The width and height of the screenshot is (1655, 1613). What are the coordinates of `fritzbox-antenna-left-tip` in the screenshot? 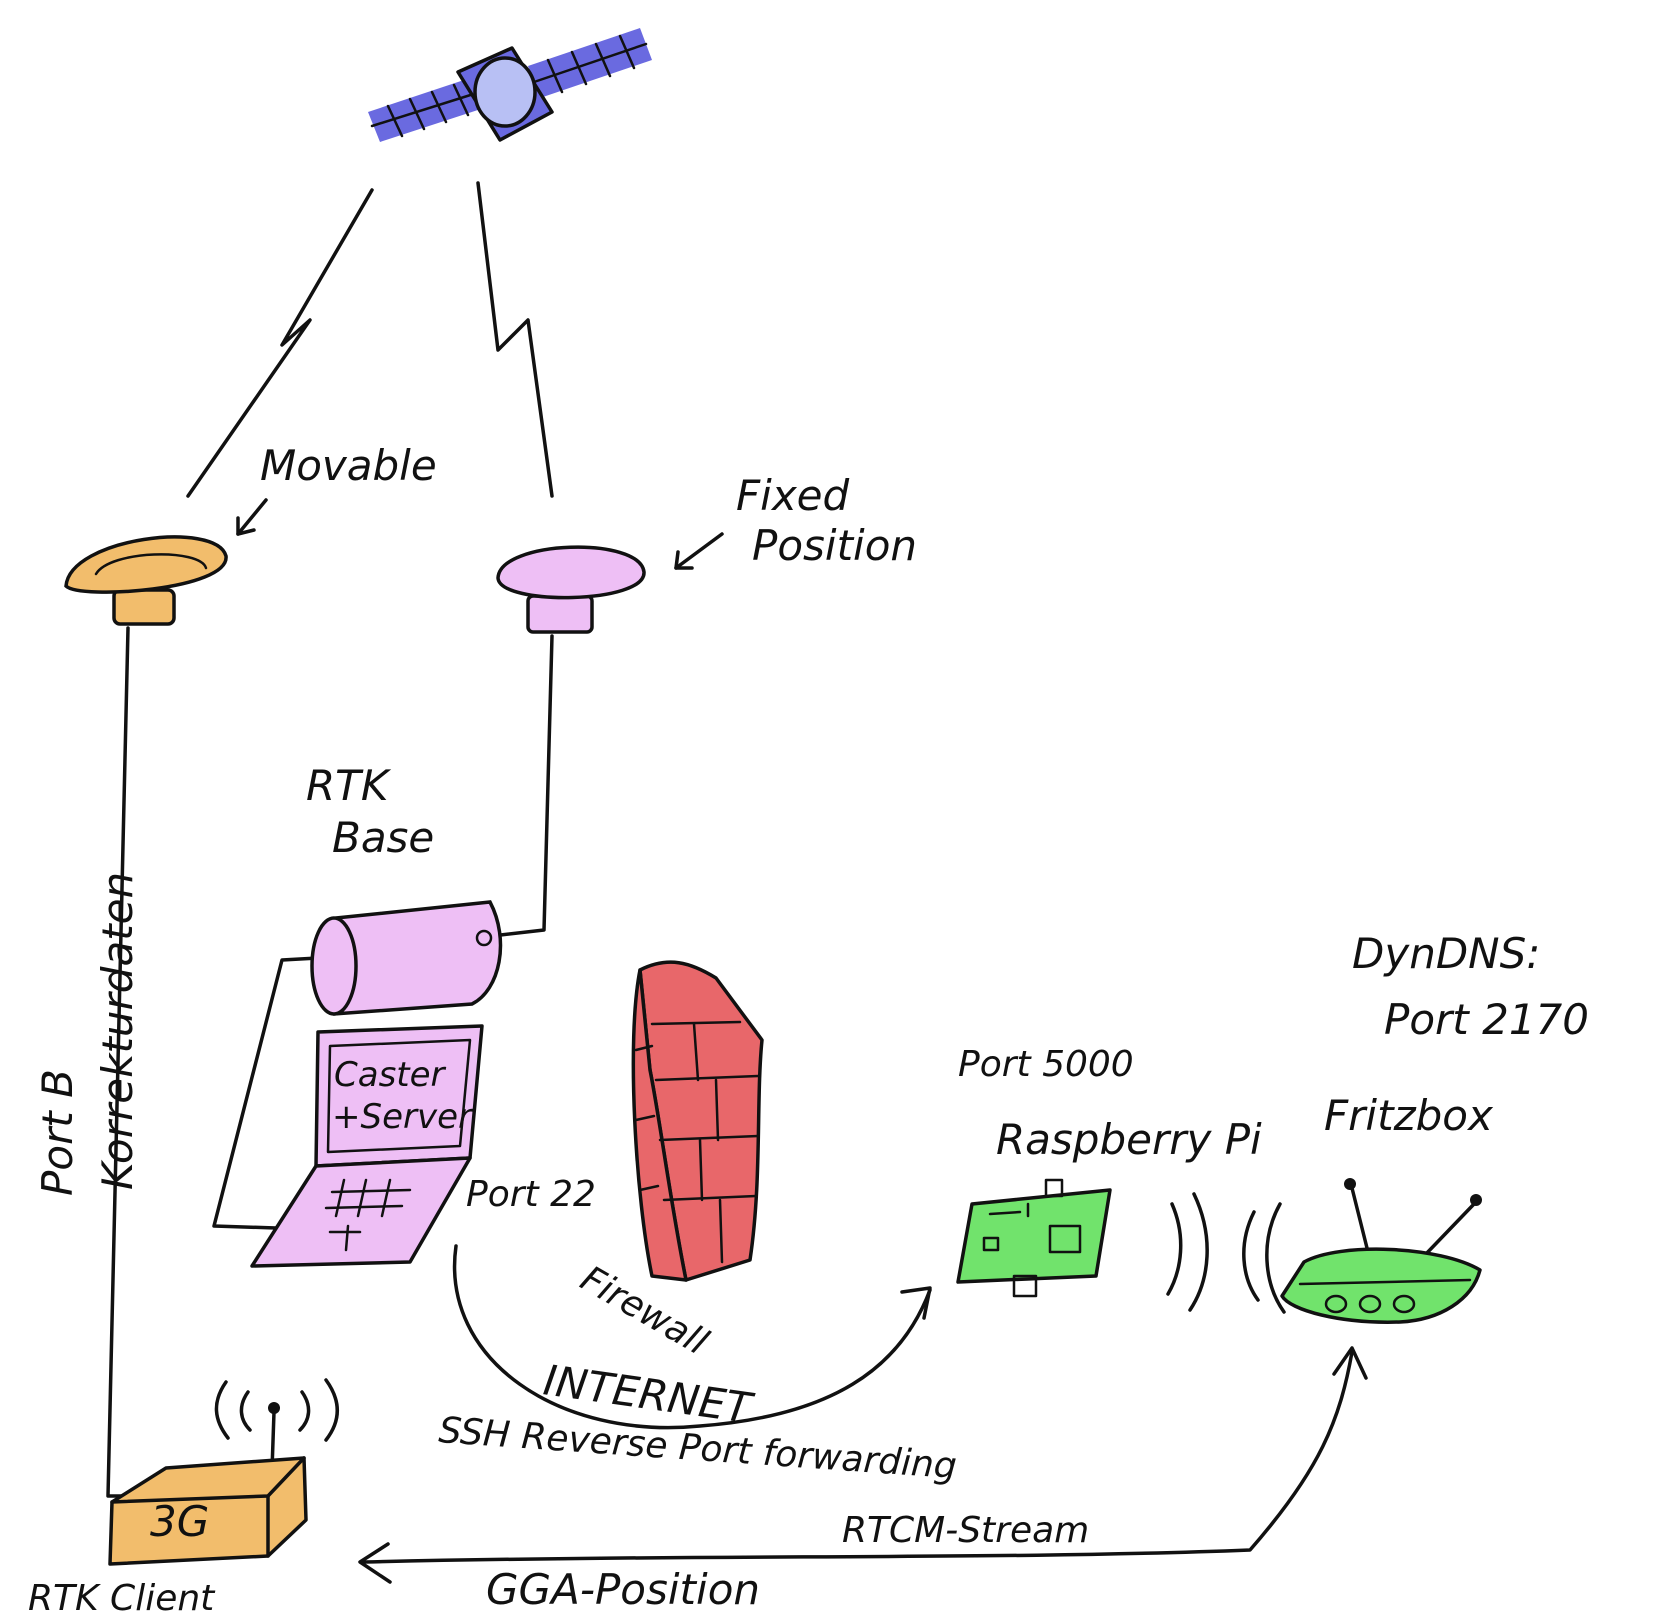 It's located at (1350, 1184).